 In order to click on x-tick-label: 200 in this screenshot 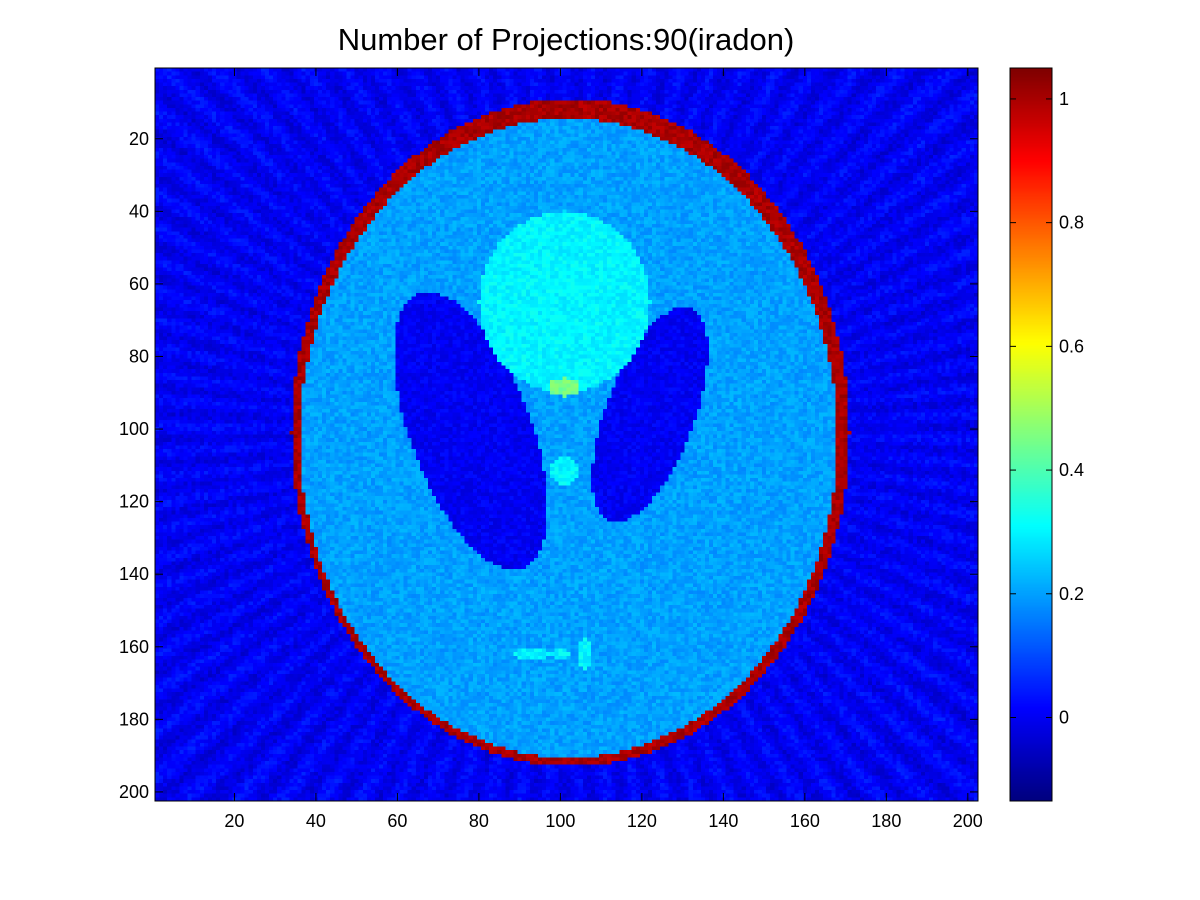, I will do `click(968, 821)`.